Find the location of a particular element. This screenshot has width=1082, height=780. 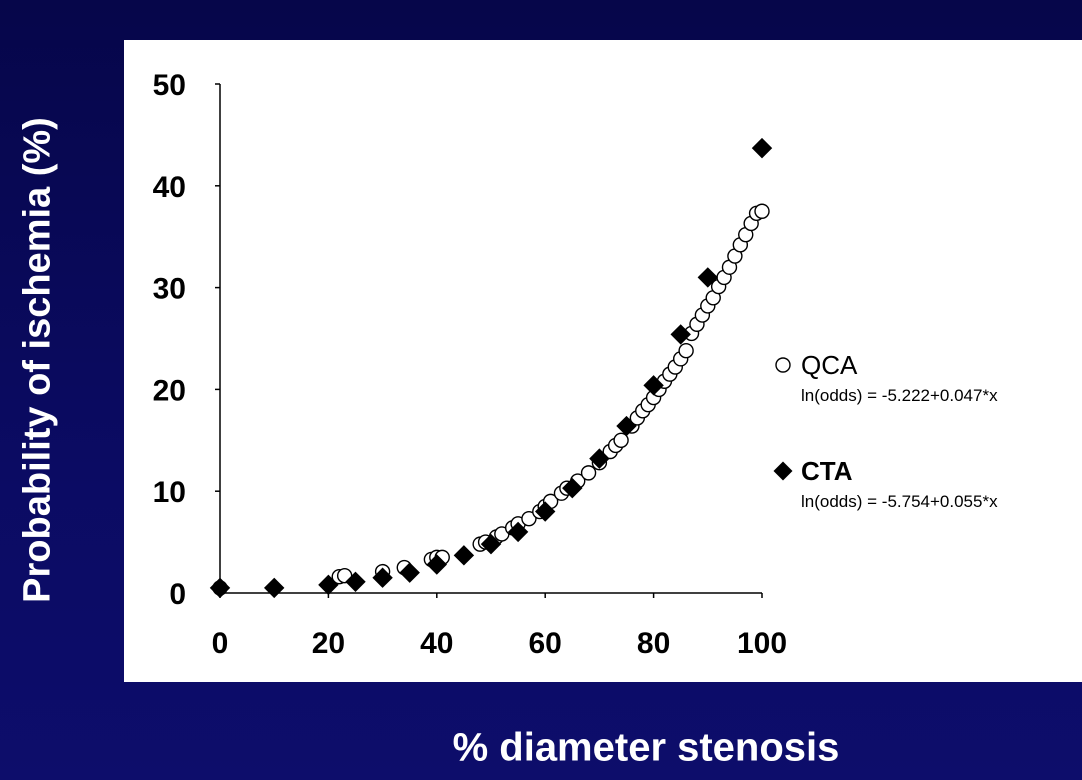

legend-entry-qca: QCA ln(odds) = -5.222+0.047*x is located at coordinates (886, 377).